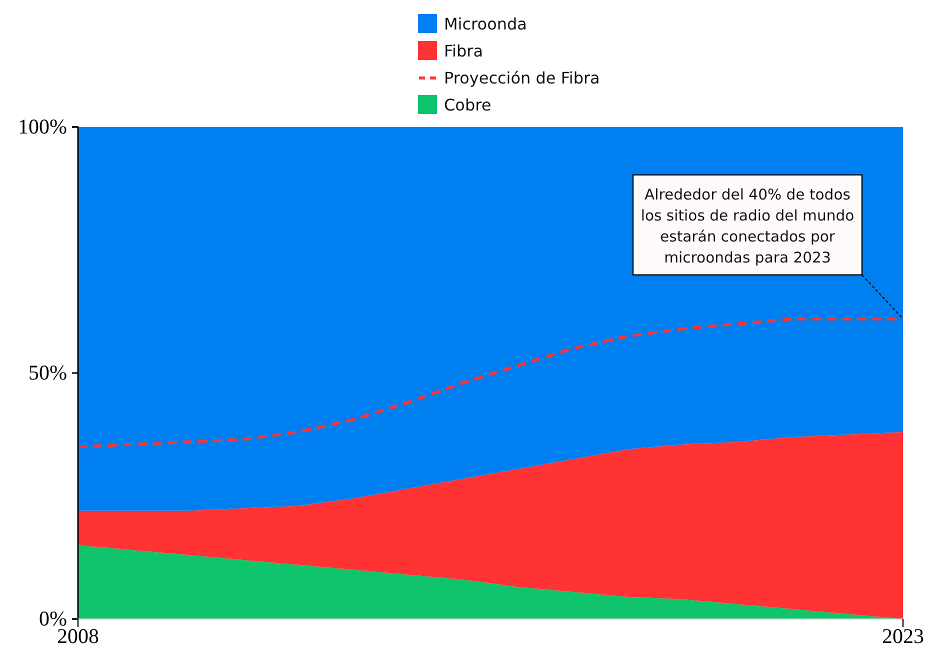 The image size is (925, 646). What do you see at coordinates (522, 78) in the screenshot?
I see `legend-label: Proyección de Fibra` at bounding box center [522, 78].